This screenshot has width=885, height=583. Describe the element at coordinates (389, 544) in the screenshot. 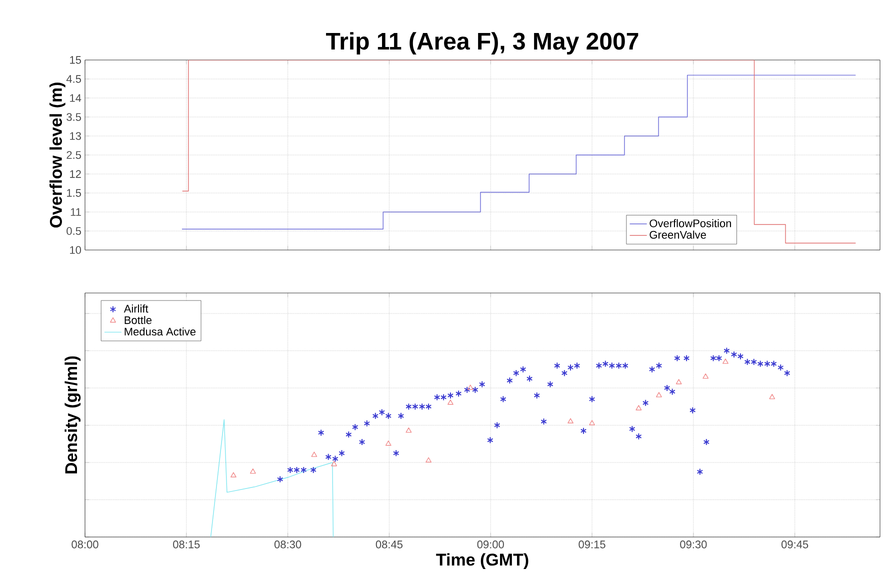

I see `x-tick-label: 08:45` at that location.